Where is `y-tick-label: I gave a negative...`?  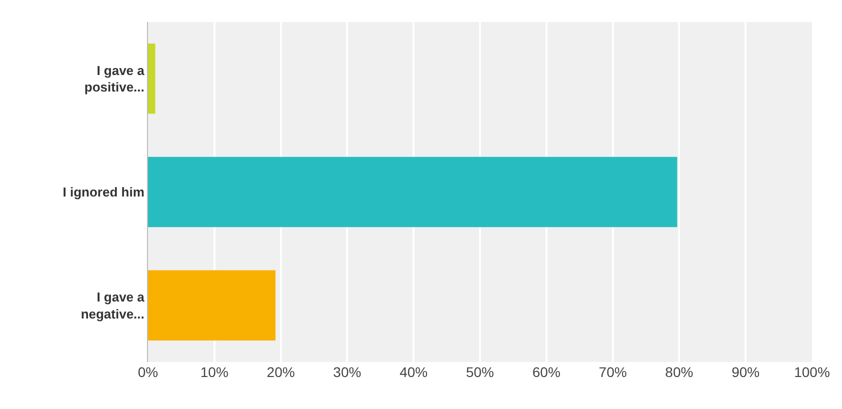
y-tick-label: I gave a negative... is located at coordinates (113, 305).